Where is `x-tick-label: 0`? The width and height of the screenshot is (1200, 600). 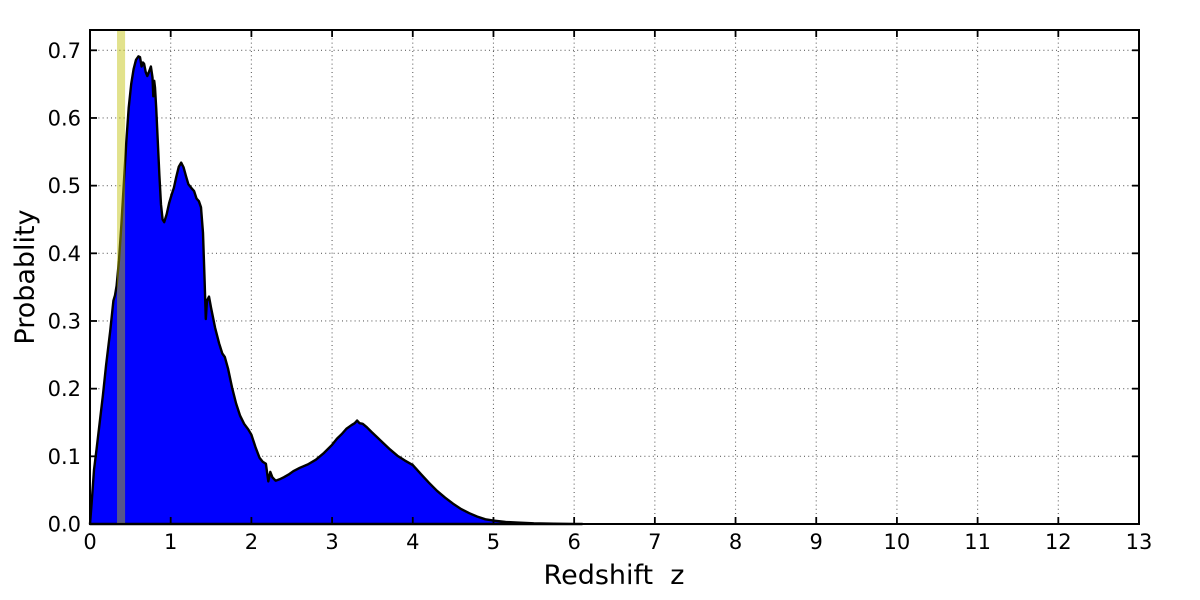 x-tick-label: 0 is located at coordinates (89, 542).